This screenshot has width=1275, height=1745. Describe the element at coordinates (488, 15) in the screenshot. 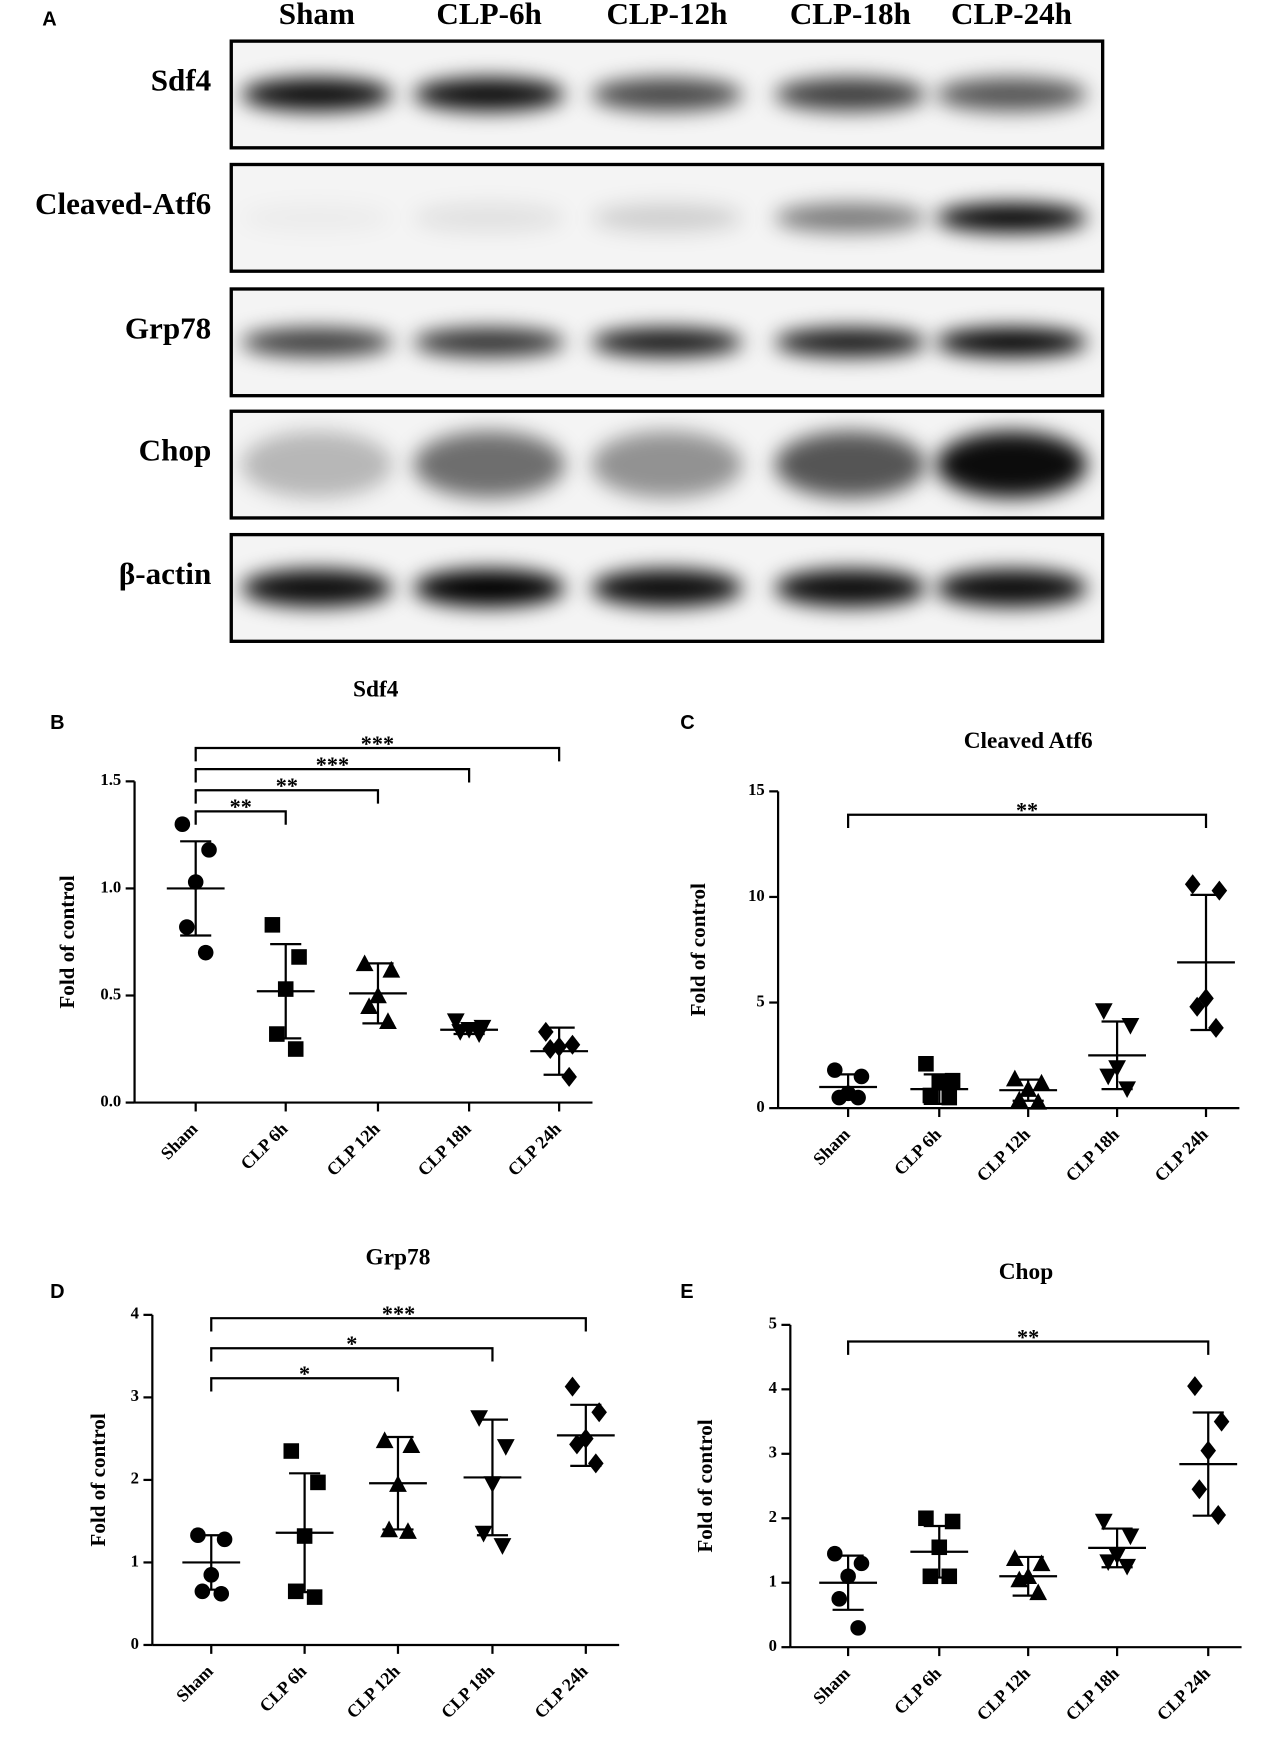

I see `lane-label: CLP-6h` at that location.